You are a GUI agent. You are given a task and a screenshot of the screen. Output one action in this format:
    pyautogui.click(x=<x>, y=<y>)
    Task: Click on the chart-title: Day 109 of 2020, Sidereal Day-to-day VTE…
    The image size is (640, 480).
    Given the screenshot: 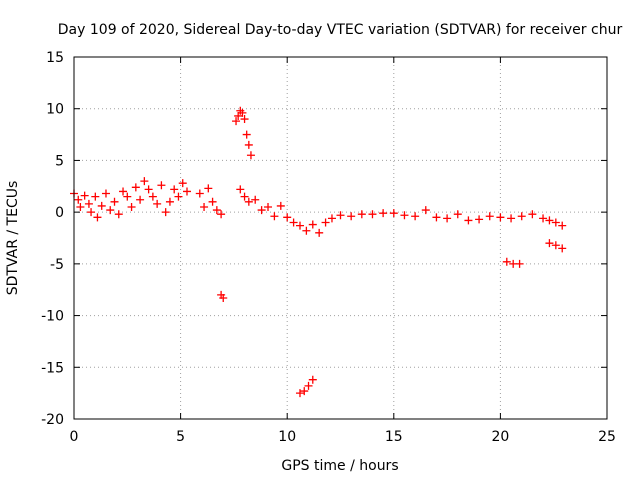 What is the action you would take?
    pyautogui.click(x=340, y=30)
    